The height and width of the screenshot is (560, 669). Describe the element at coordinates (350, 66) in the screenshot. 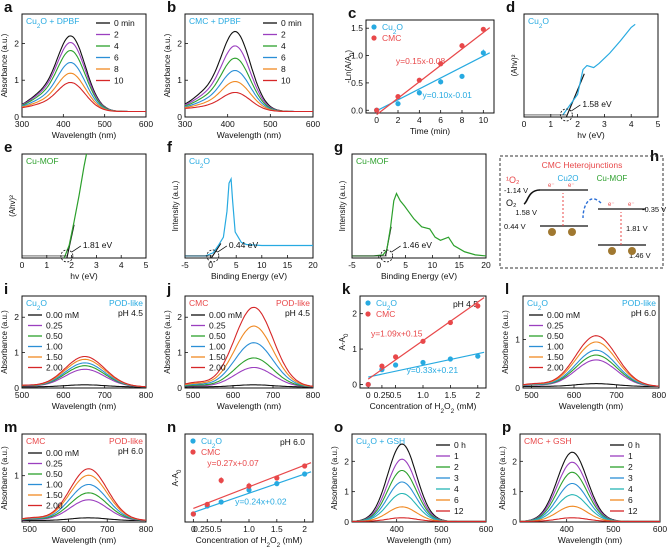

I see `y-axis-label: -Ln(A/A0)` at that location.